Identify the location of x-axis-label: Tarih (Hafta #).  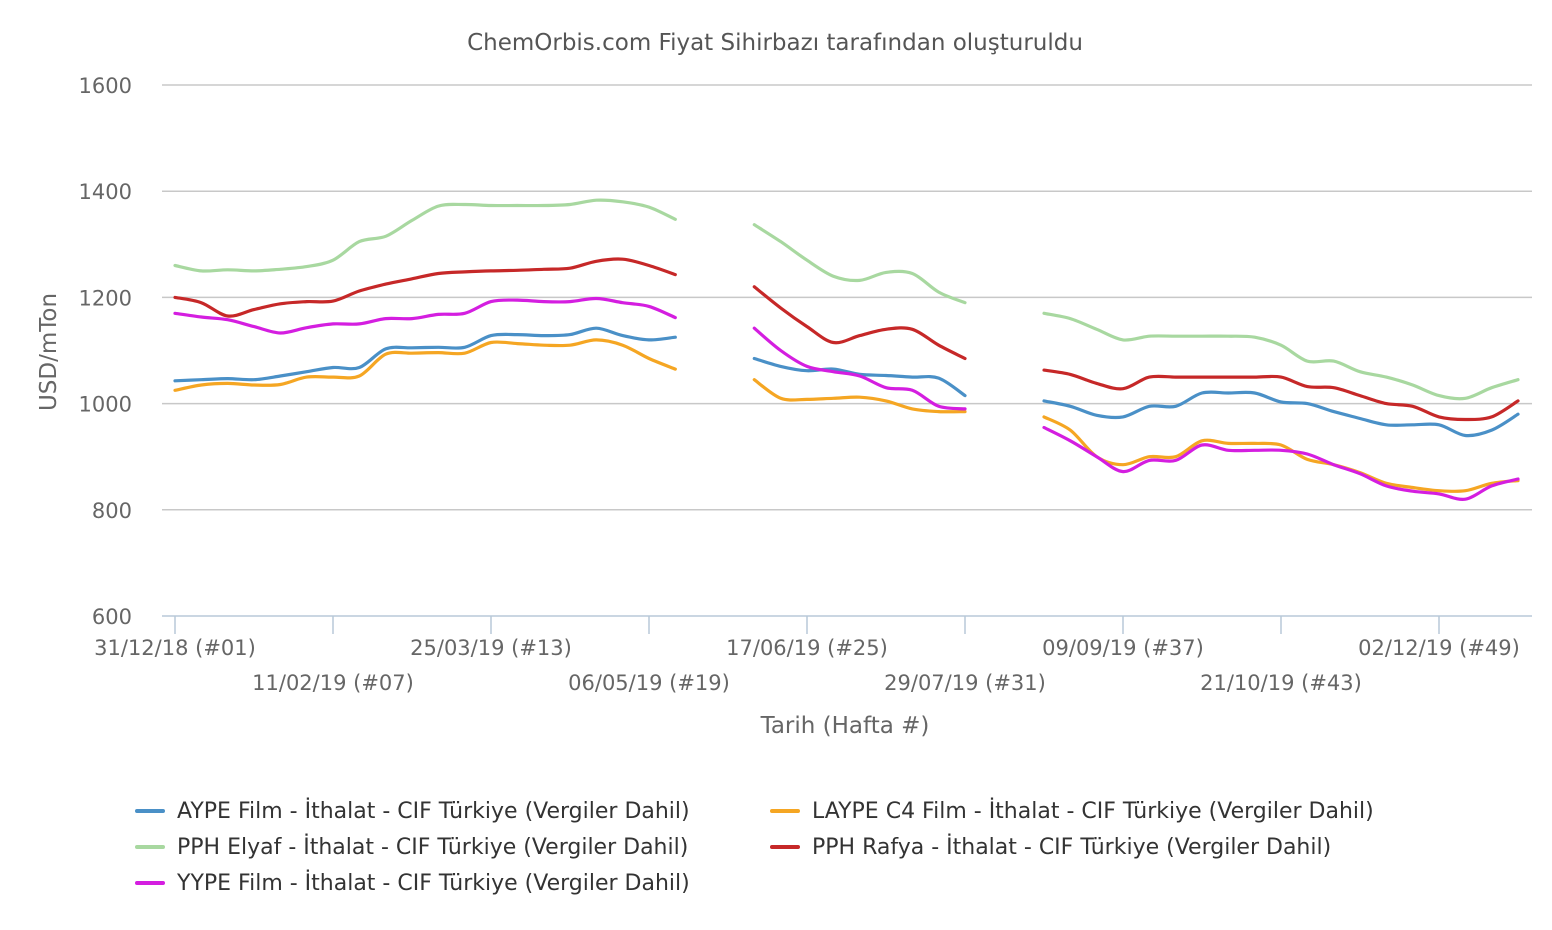
(845, 726).